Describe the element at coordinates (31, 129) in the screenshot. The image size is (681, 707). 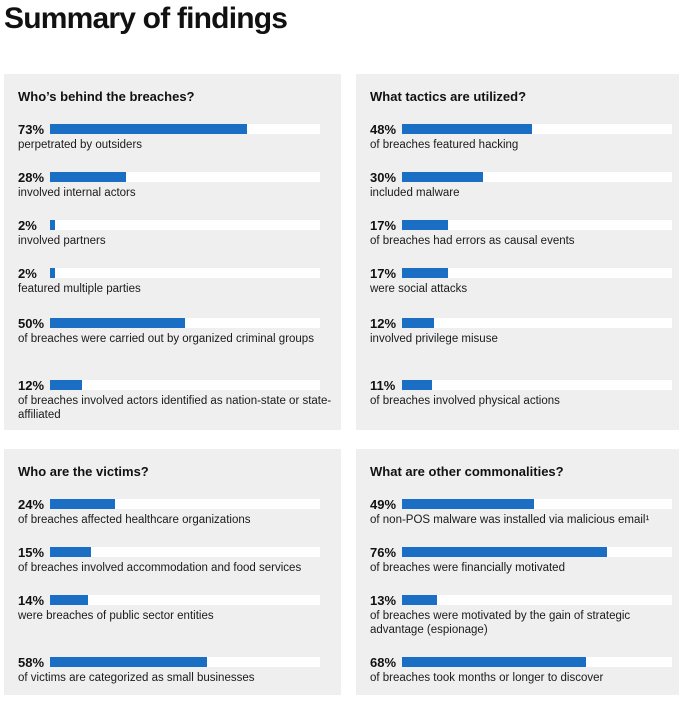
I see `bar-value-label: 73%` at that location.